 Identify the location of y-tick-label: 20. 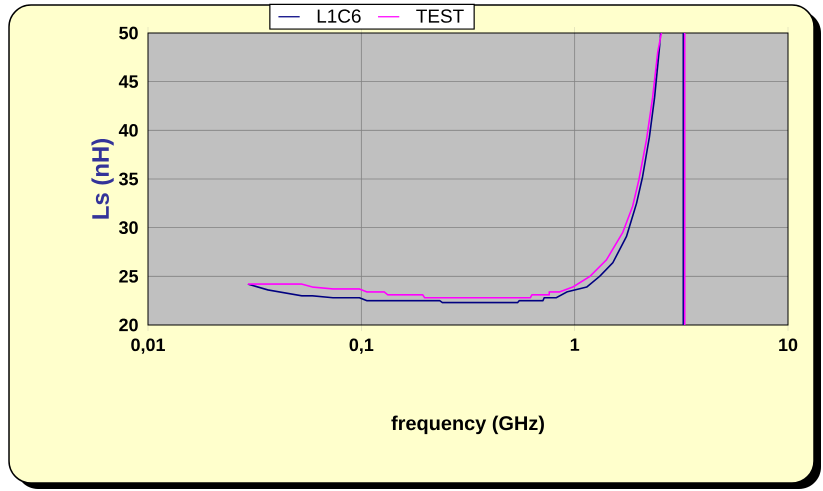
(128, 325).